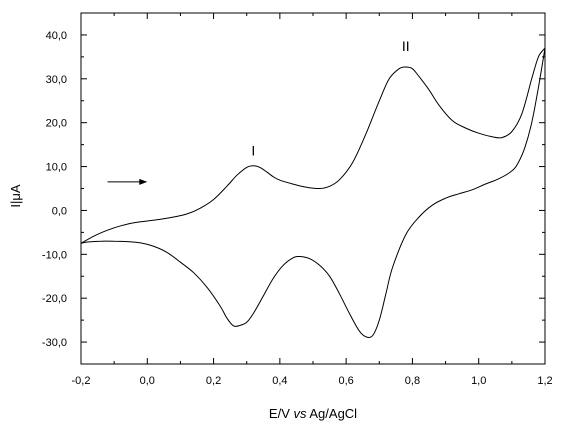 This screenshot has height=434, width=562. I want to click on x-axis-label-vs: vs, so click(300, 413).